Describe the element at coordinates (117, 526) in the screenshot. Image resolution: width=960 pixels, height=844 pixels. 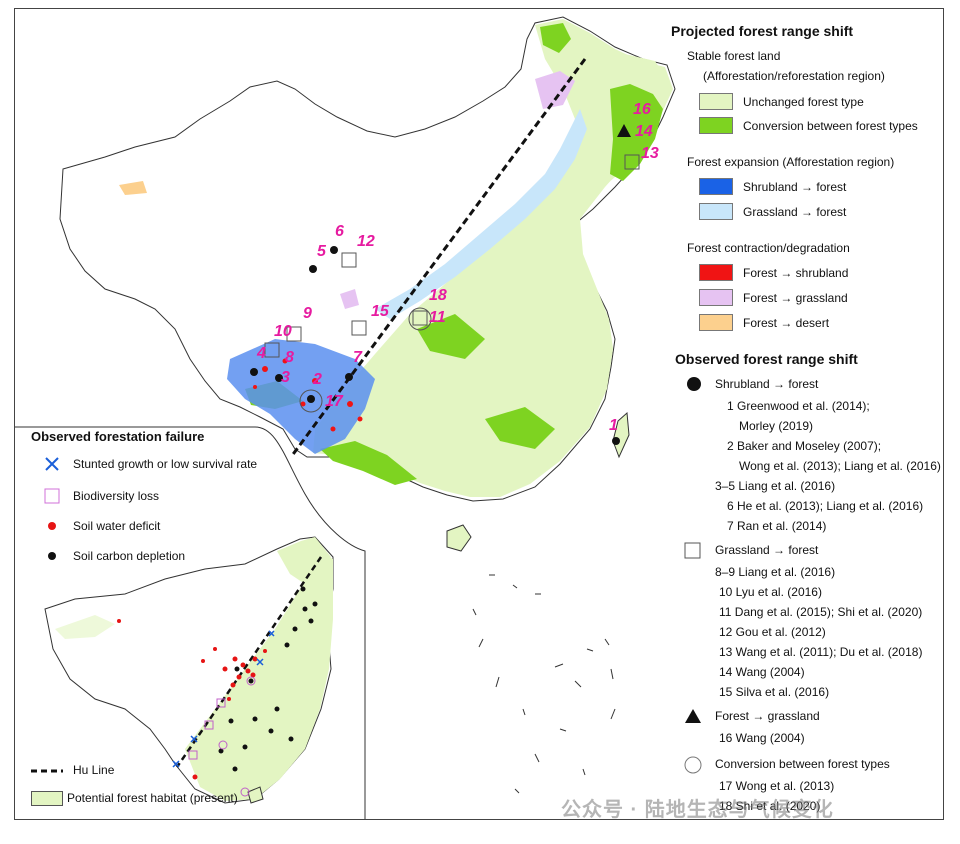
I see `inset-soil-water: Soil water deficit` at that location.